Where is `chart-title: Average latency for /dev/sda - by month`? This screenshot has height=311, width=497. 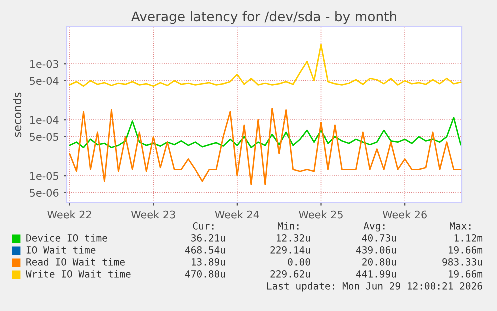
chart-title: Average latency for /dev/sda - by month is located at coordinates (264, 17).